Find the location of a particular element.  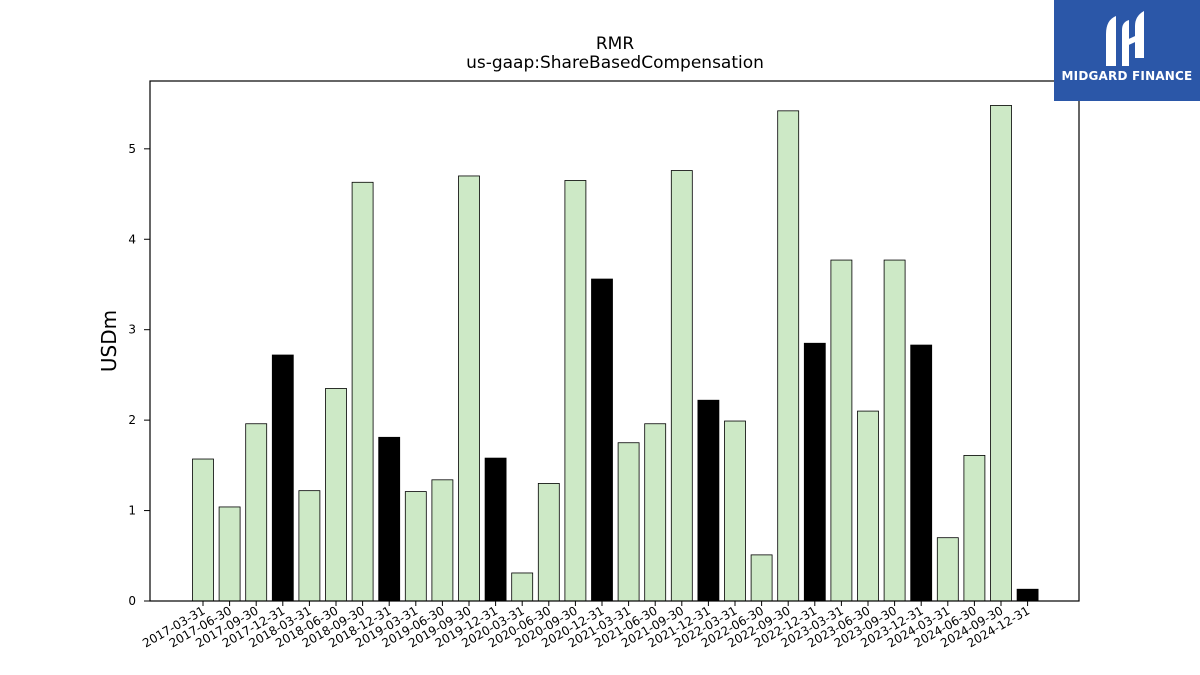

y-tick-label: 4 is located at coordinates (132, 239).